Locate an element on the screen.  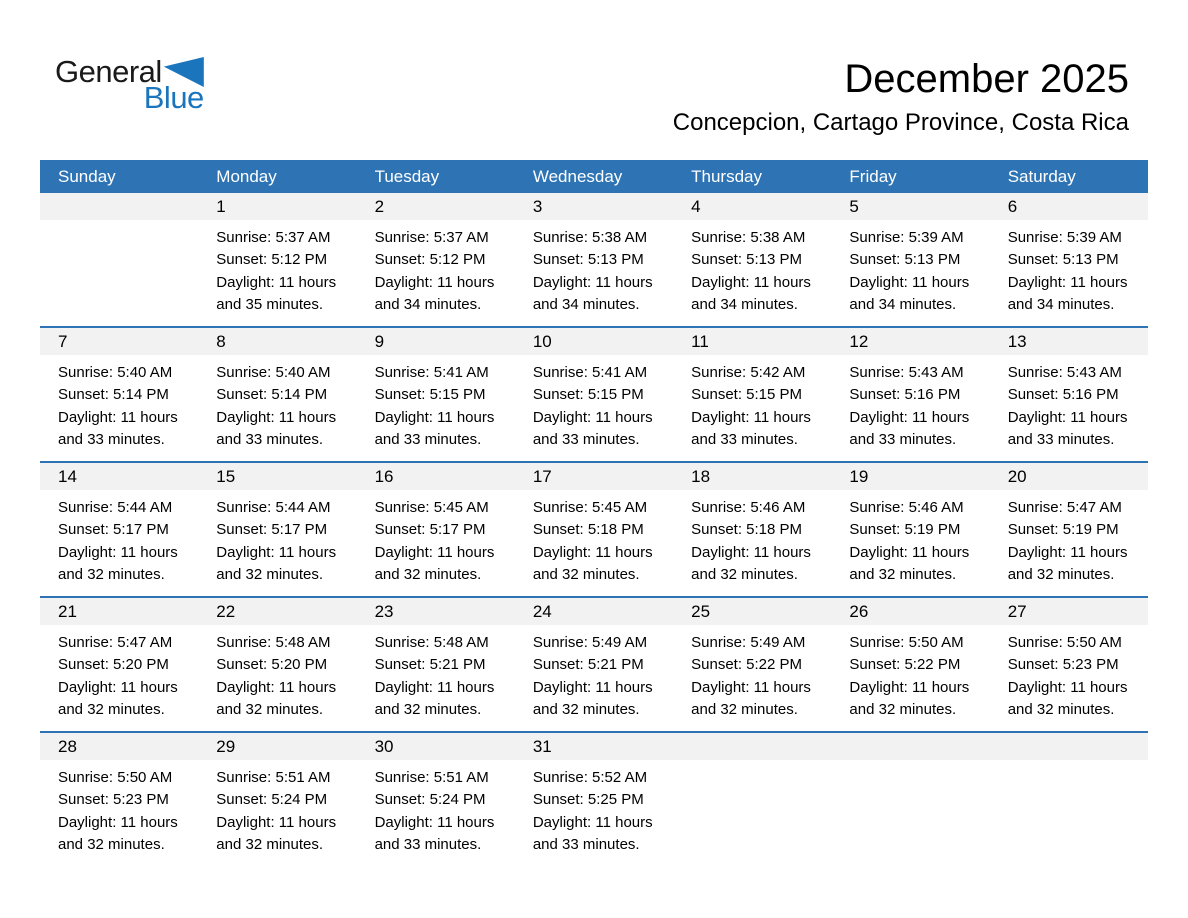
day-detail-line: Sunrise: 5:39 AM is located at coordinates (1064, 237).